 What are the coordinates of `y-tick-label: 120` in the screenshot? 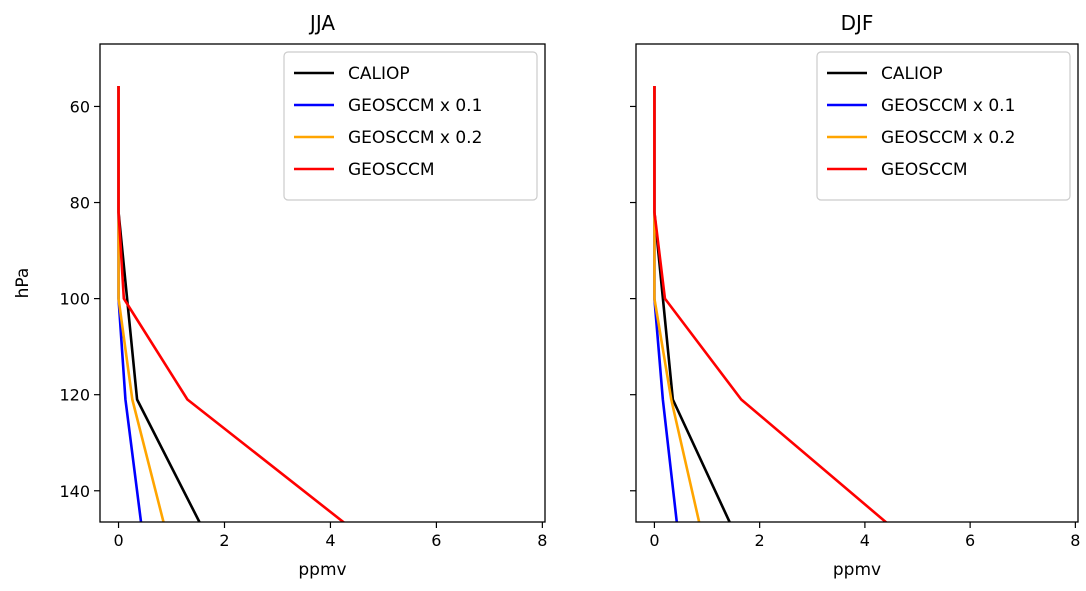 It's located at (74, 395).